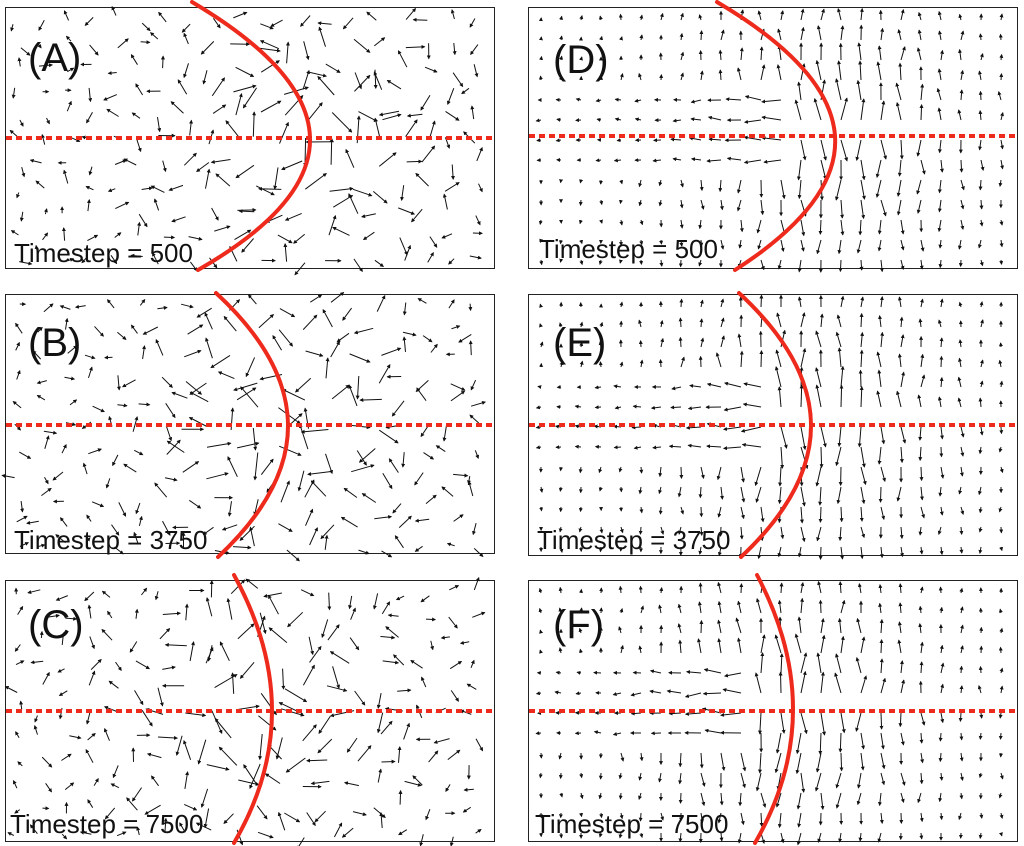  What do you see at coordinates (579, 625) in the screenshot?
I see `panel-label: (F)` at bounding box center [579, 625].